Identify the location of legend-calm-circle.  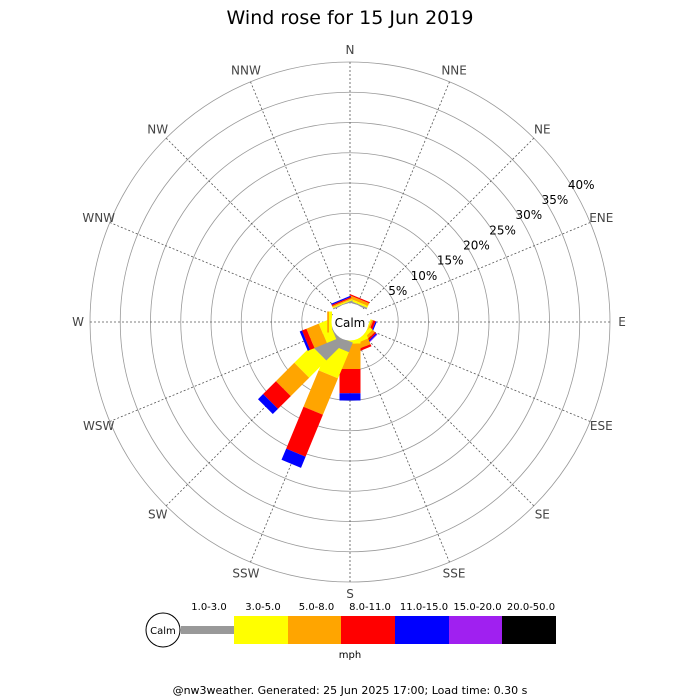
(163, 630).